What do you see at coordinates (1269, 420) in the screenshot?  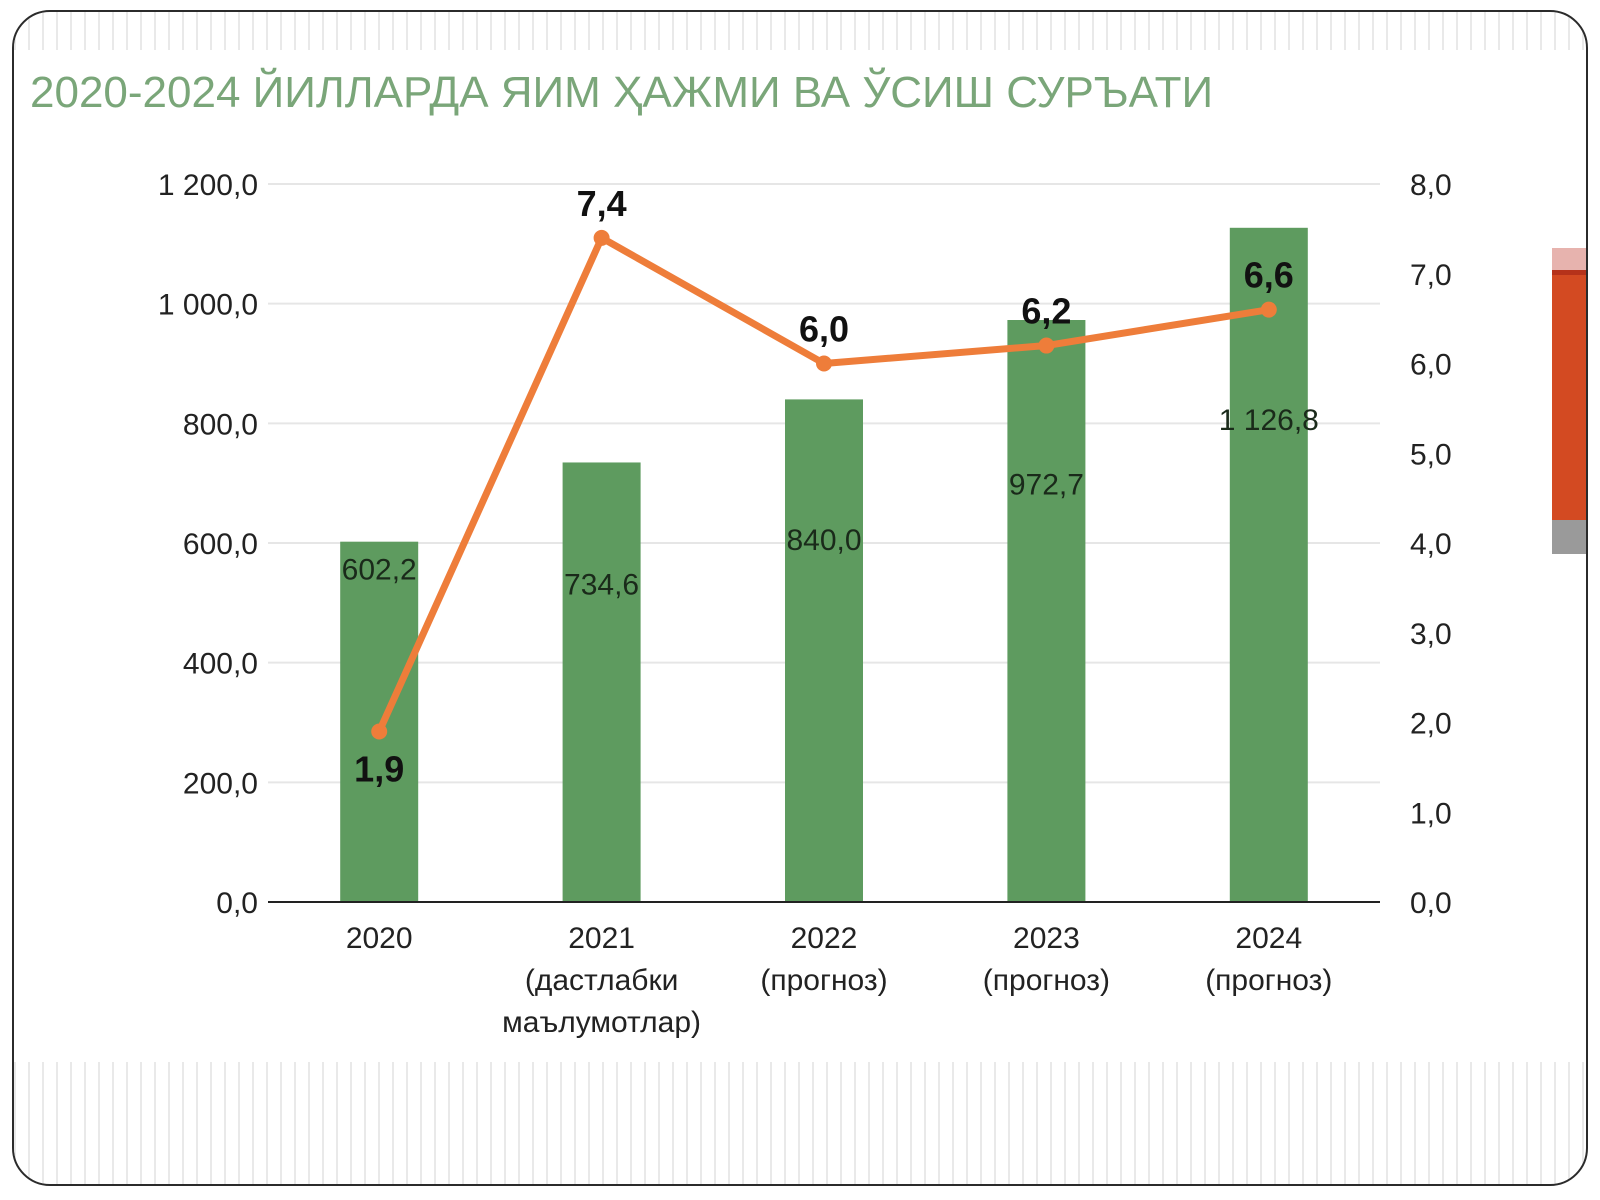 I see `bar-value-label: 1 126,8` at bounding box center [1269, 420].